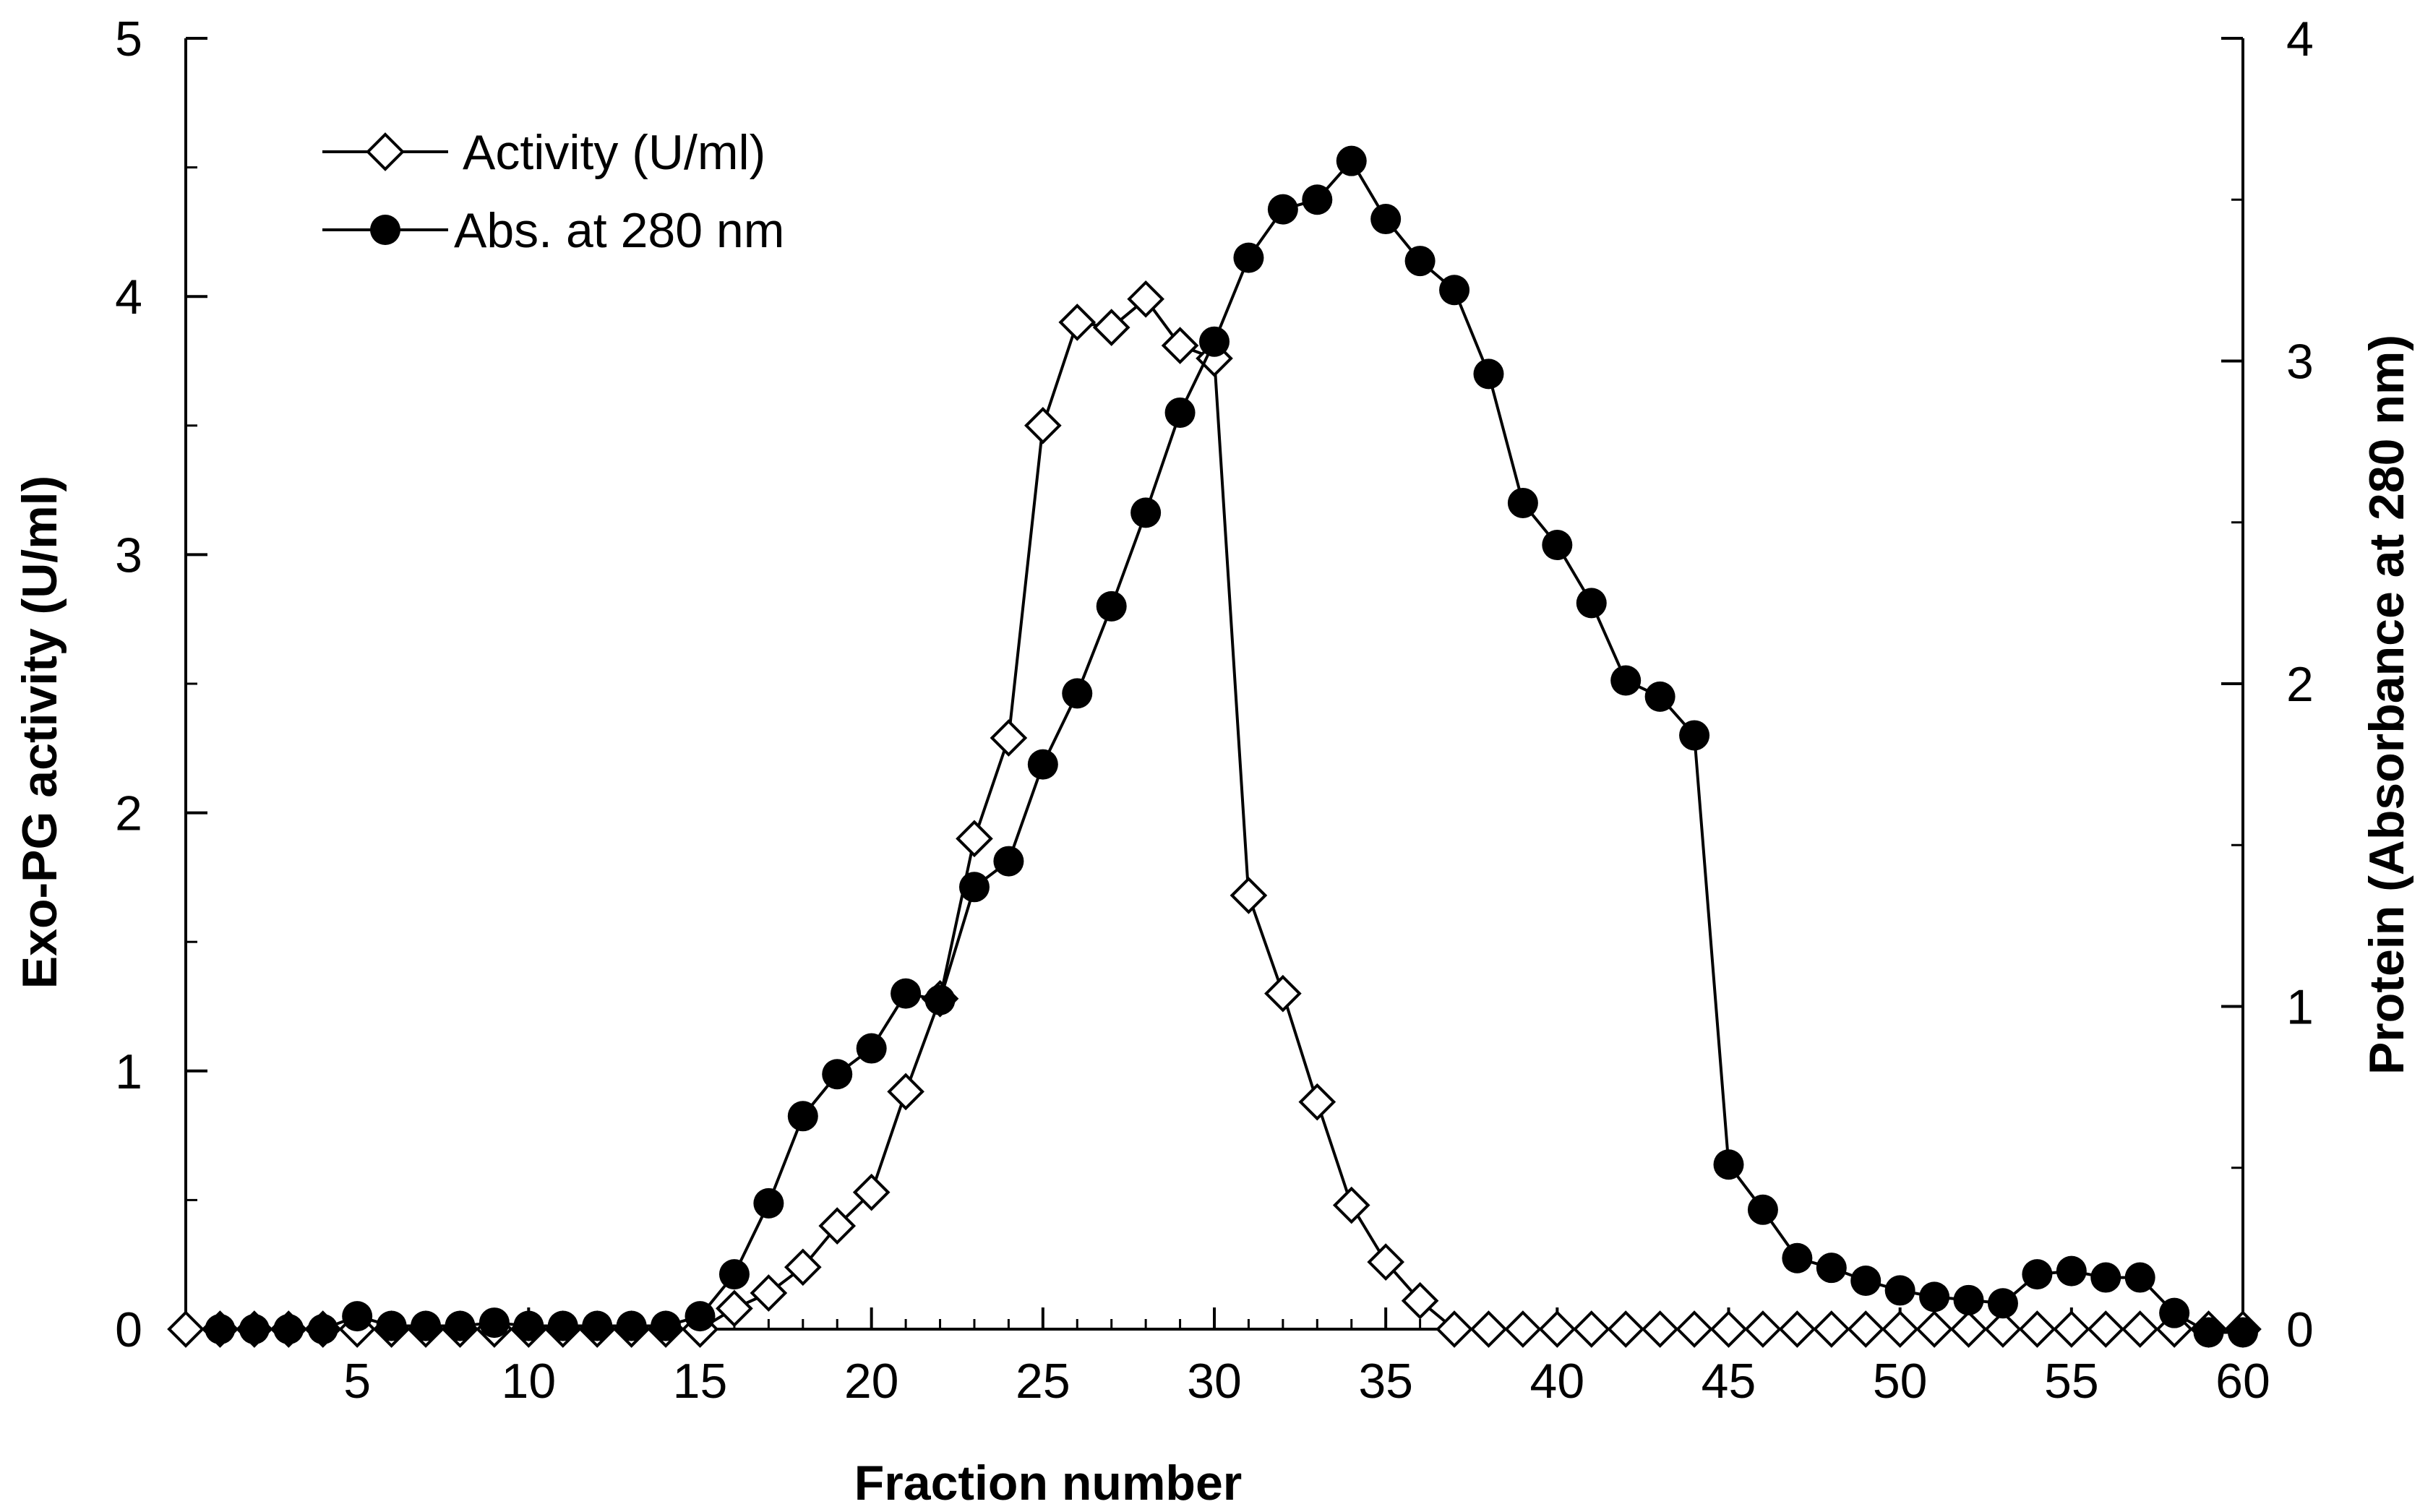 This screenshot has height=1512, width=2420. I want to click on x-tick-label: 60, so click(2242, 1381).